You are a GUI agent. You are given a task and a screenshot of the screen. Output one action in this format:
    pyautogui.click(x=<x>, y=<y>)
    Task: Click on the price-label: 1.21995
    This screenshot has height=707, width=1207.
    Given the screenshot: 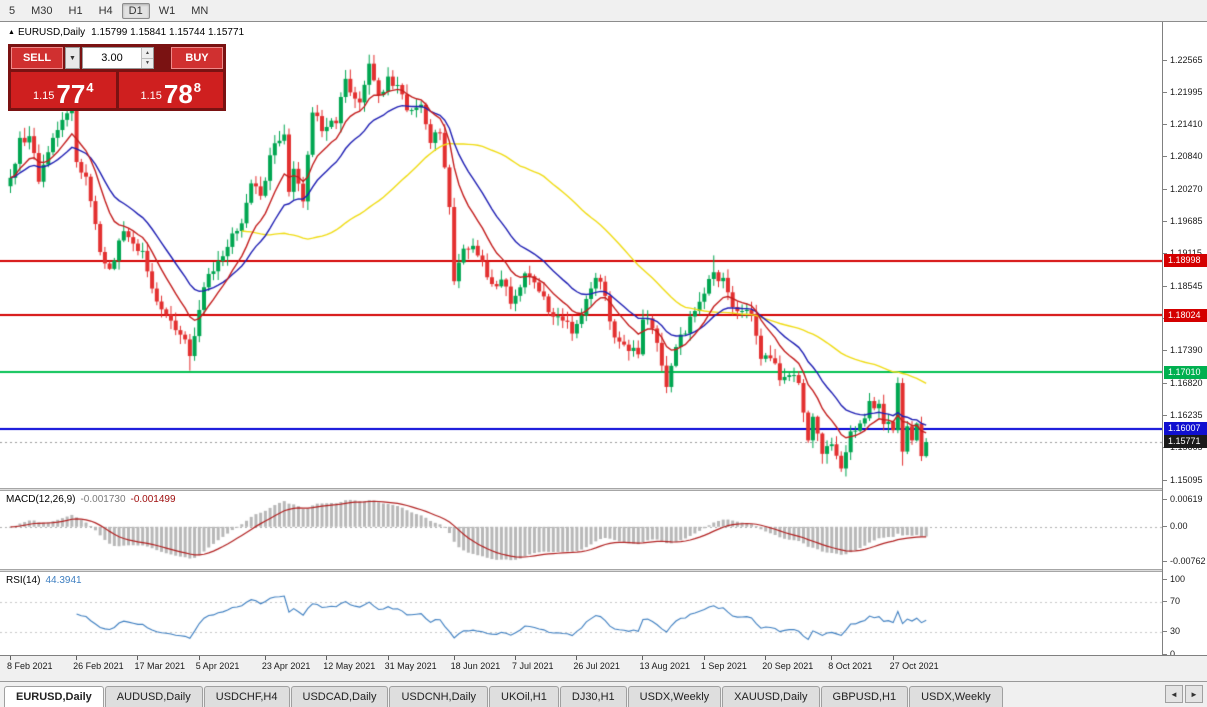 What is the action you would take?
    pyautogui.click(x=1186, y=91)
    